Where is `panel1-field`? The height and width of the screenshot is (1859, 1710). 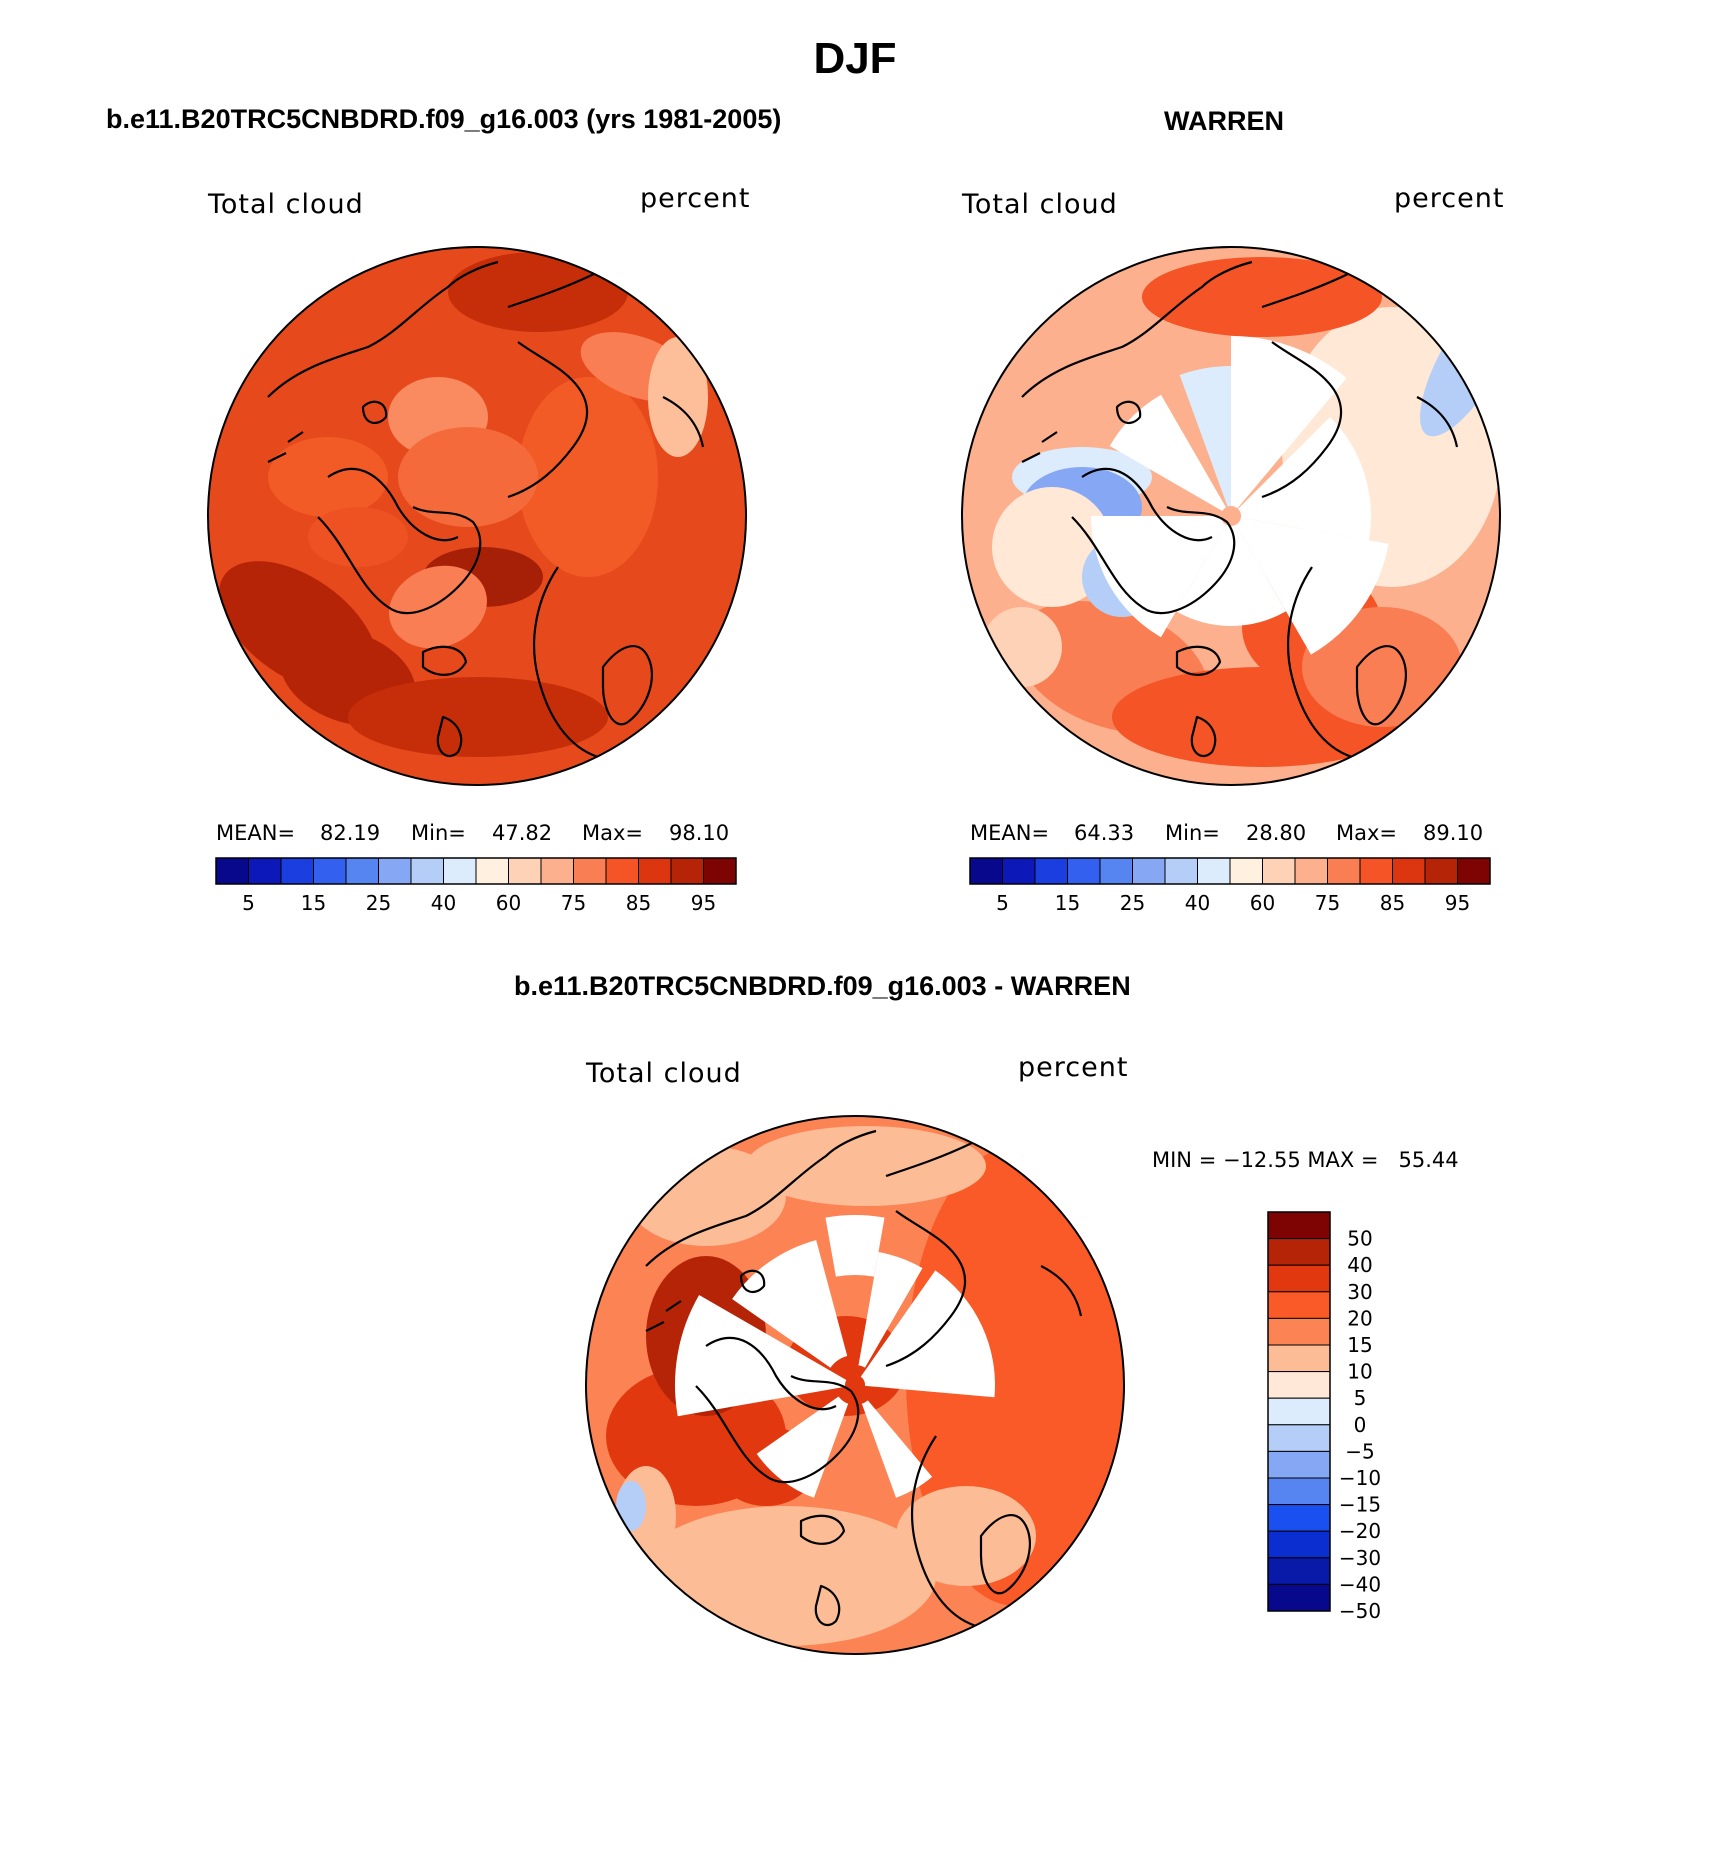 panel1-field is located at coordinates (477, 516).